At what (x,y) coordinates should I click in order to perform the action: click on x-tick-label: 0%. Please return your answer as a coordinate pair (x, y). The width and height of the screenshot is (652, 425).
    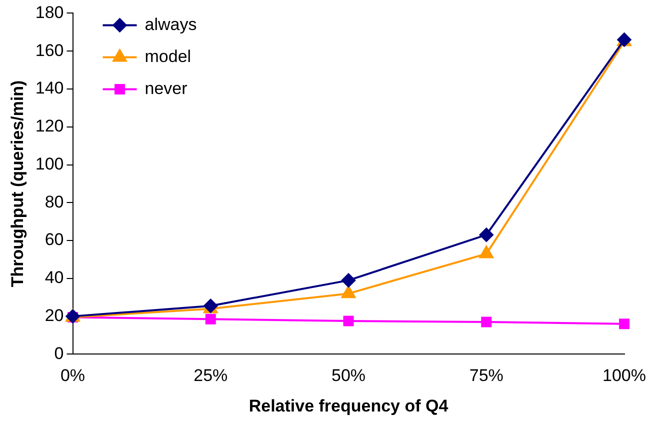
    Looking at the image, I should click on (73, 376).